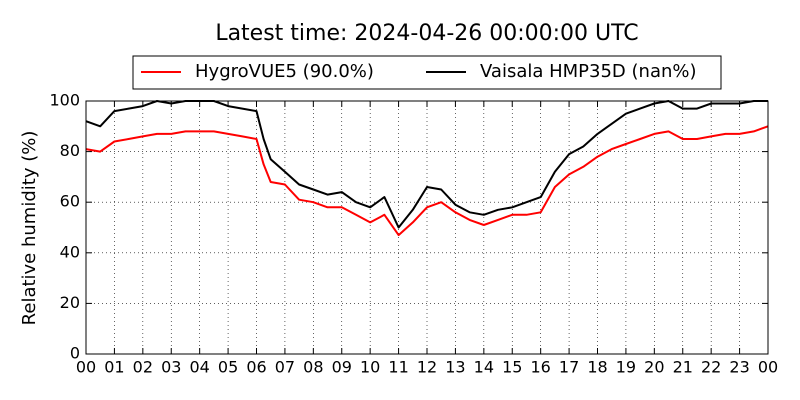 Image resolution: width=800 pixels, height=400 pixels. What do you see at coordinates (484, 367) in the screenshot?
I see `x-tick-label: 14` at bounding box center [484, 367].